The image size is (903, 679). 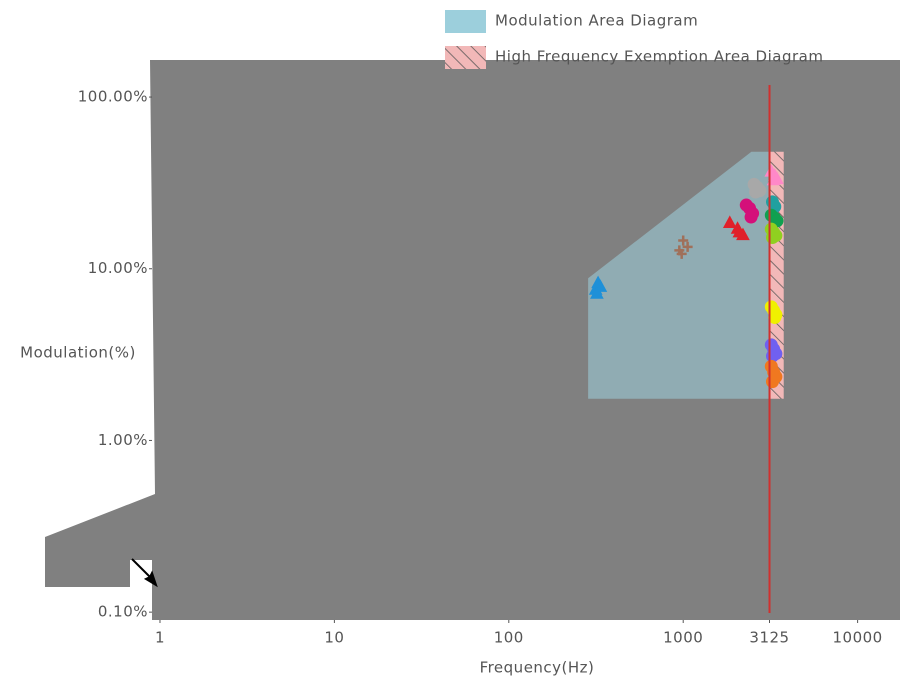 I want to click on y-axis-label: Modulation(%), so click(x=78, y=353).